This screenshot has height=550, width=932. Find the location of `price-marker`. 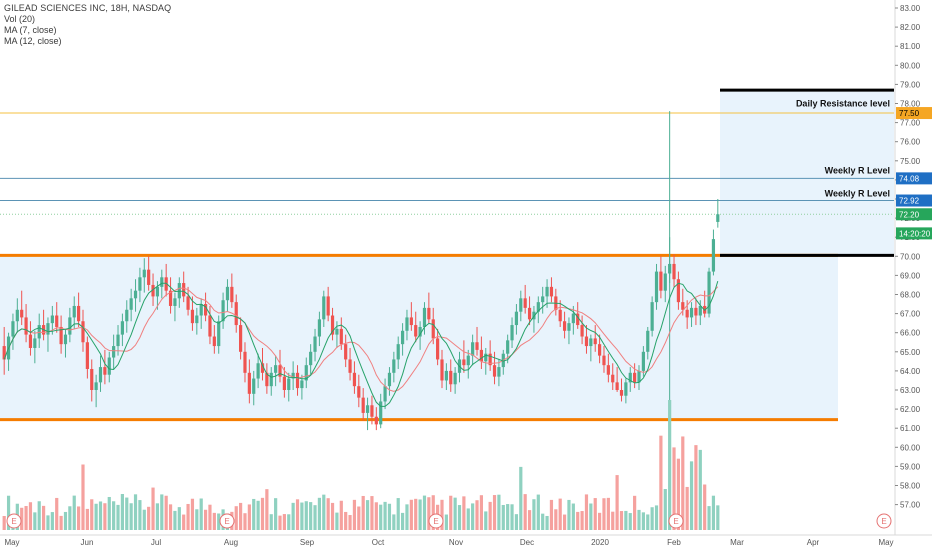

price-marker is located at coordinates (914, 214).